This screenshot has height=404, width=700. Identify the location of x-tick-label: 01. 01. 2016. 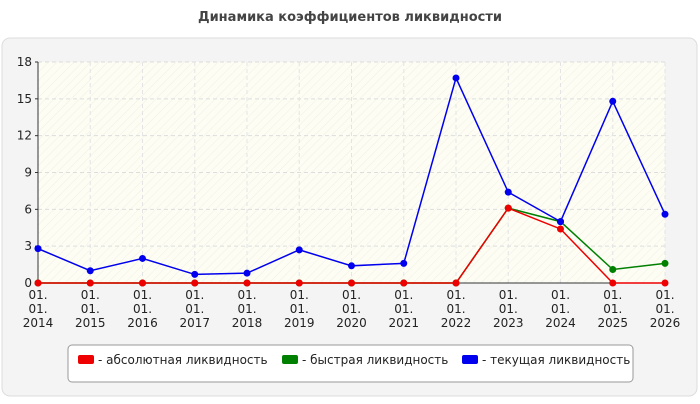
(142, 309).